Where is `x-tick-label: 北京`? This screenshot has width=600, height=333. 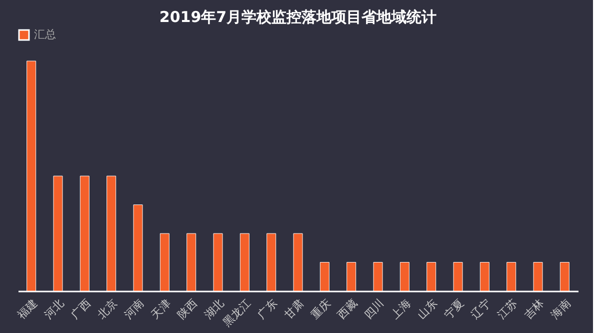
x-tick-label: 北京 is located at coordinates (107, 309).